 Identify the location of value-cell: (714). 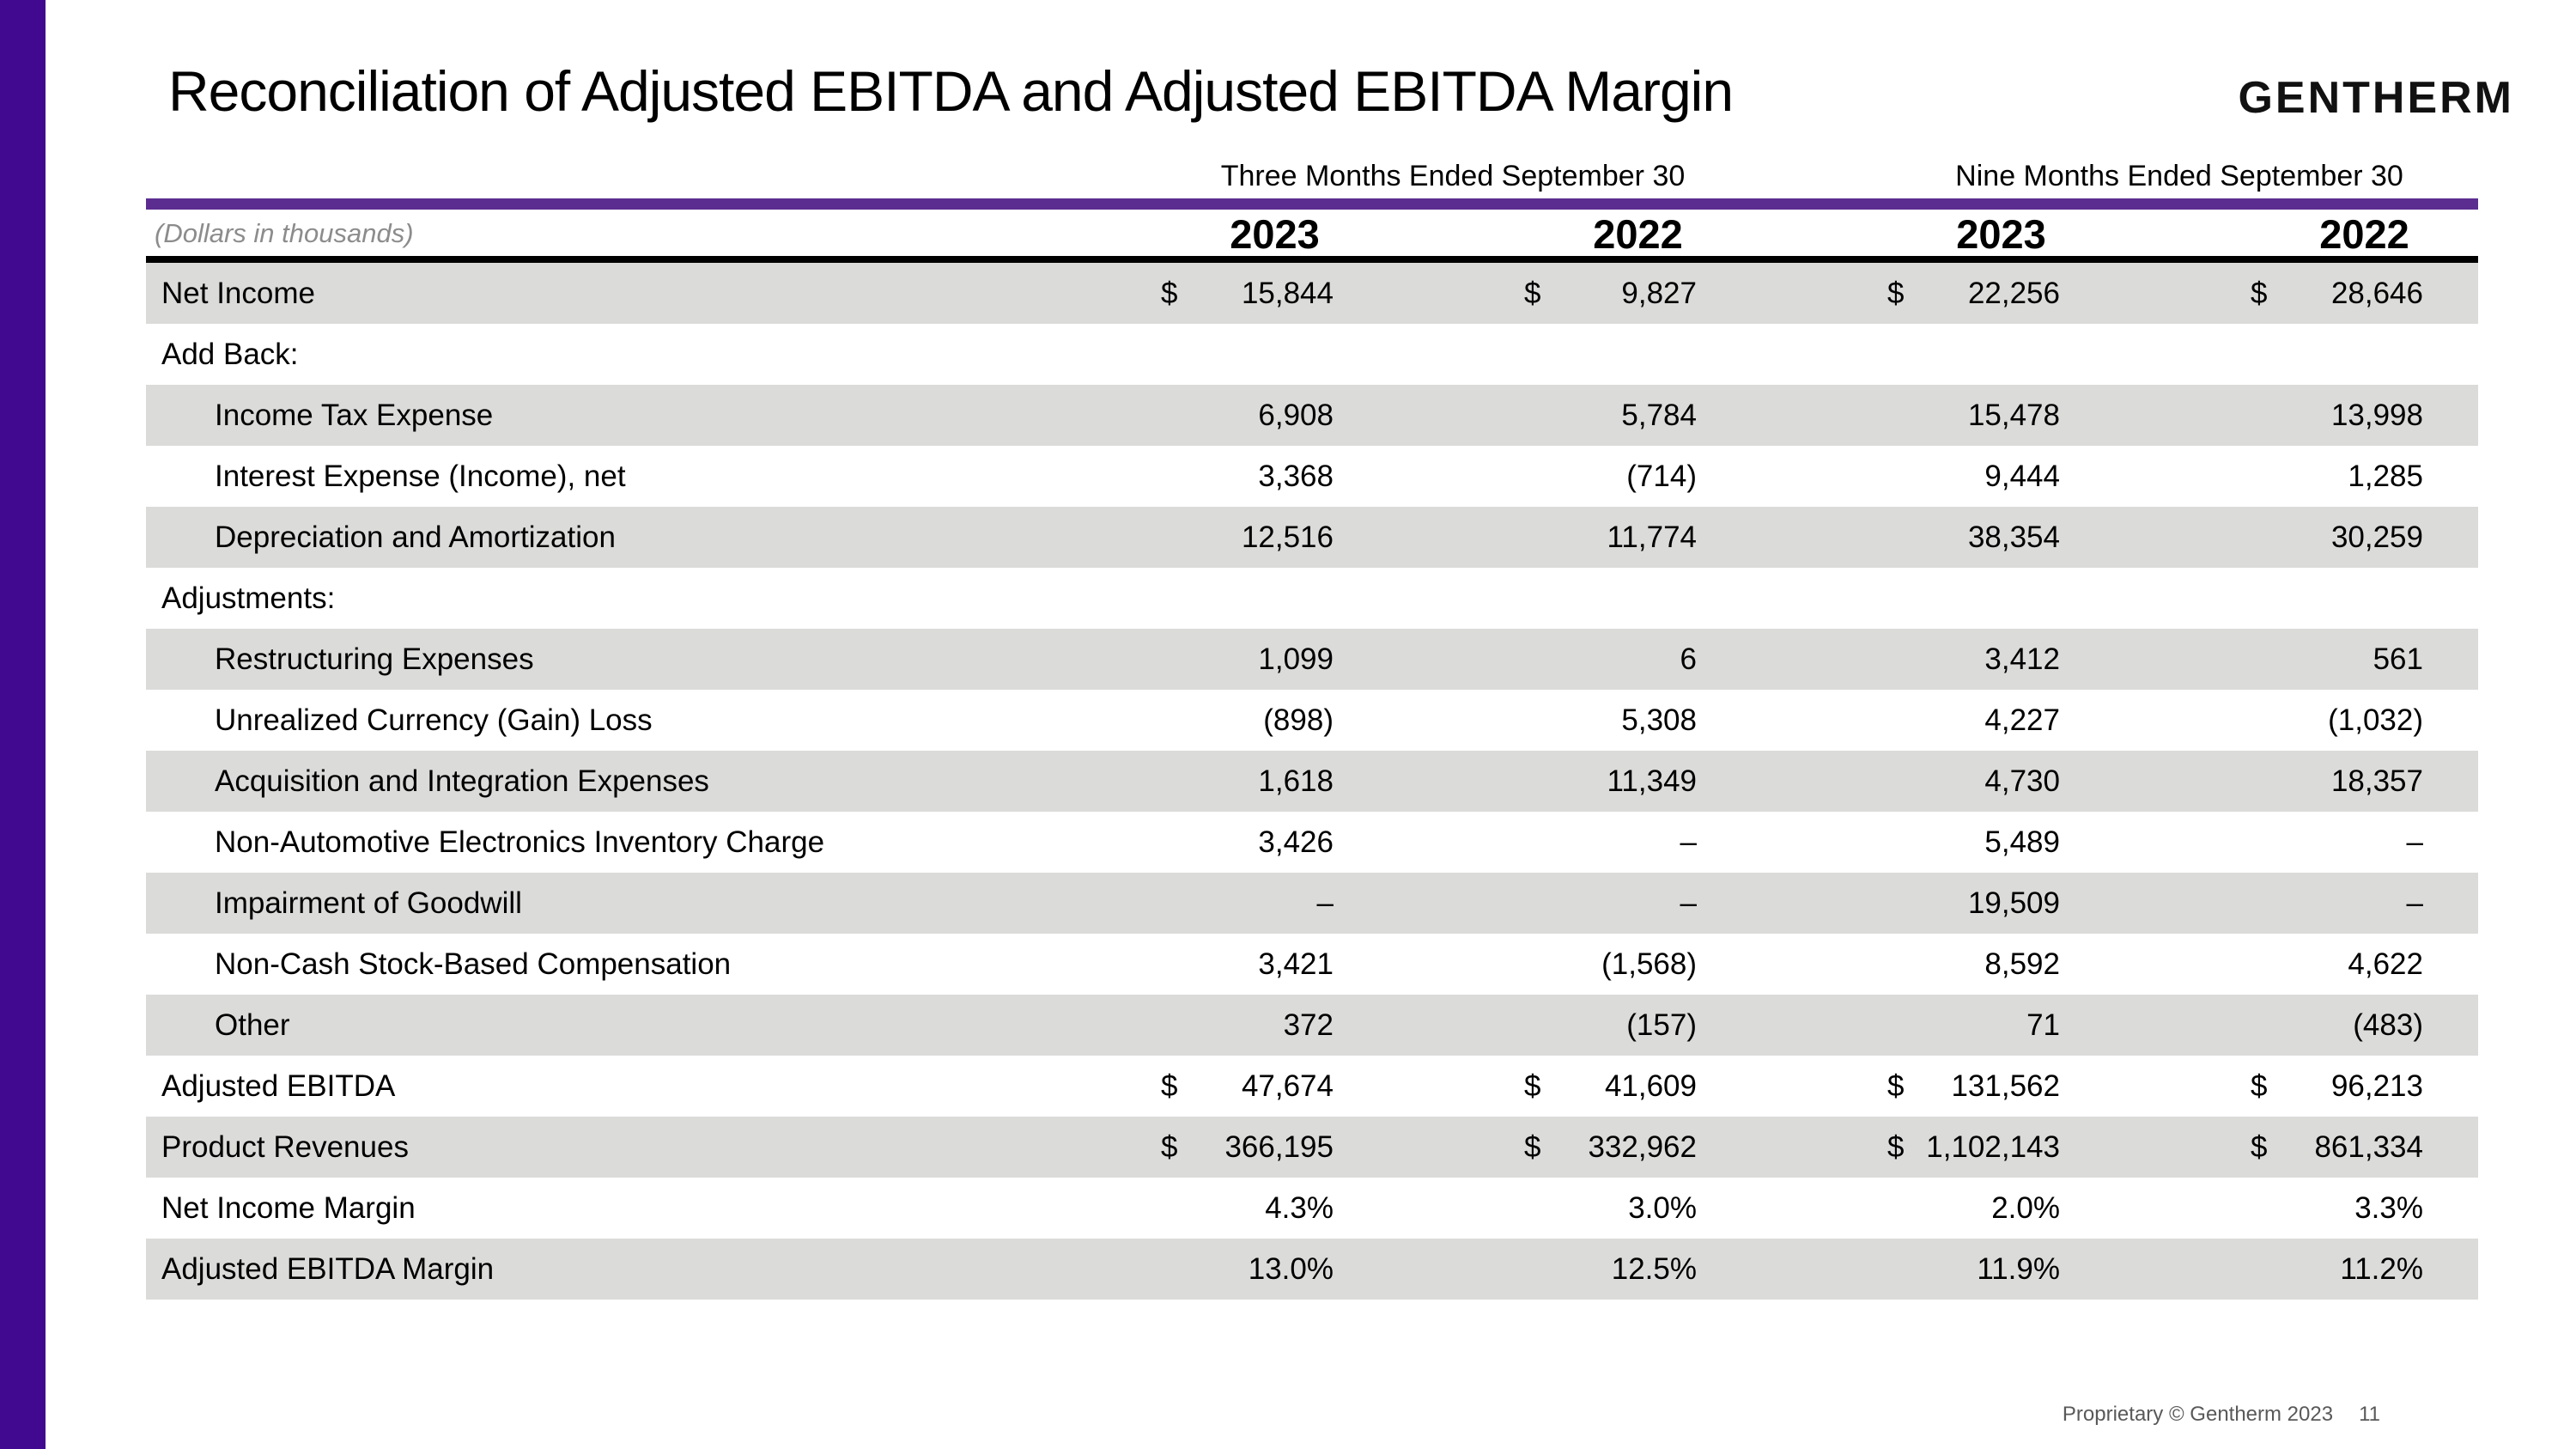
(1570, 477).